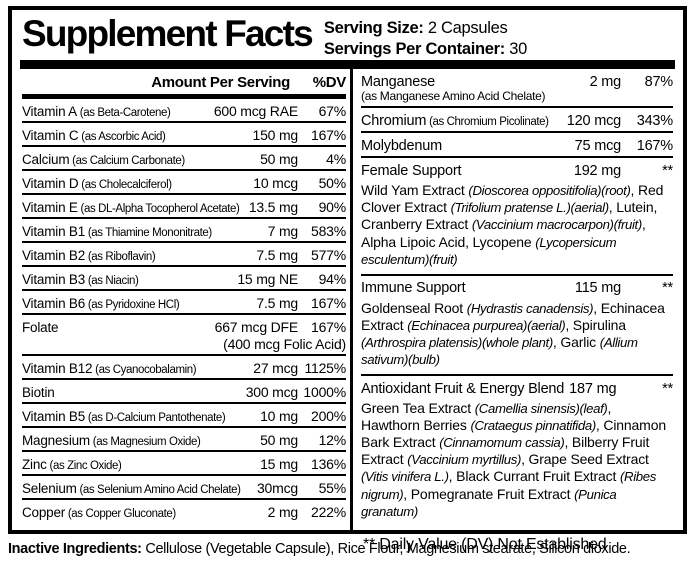 The image size is (695, 568). What do you see at coordinates (597, 170) in the screenshot?
I see `nutrient-amount: 192 mg` at bounding box center [597, 170].